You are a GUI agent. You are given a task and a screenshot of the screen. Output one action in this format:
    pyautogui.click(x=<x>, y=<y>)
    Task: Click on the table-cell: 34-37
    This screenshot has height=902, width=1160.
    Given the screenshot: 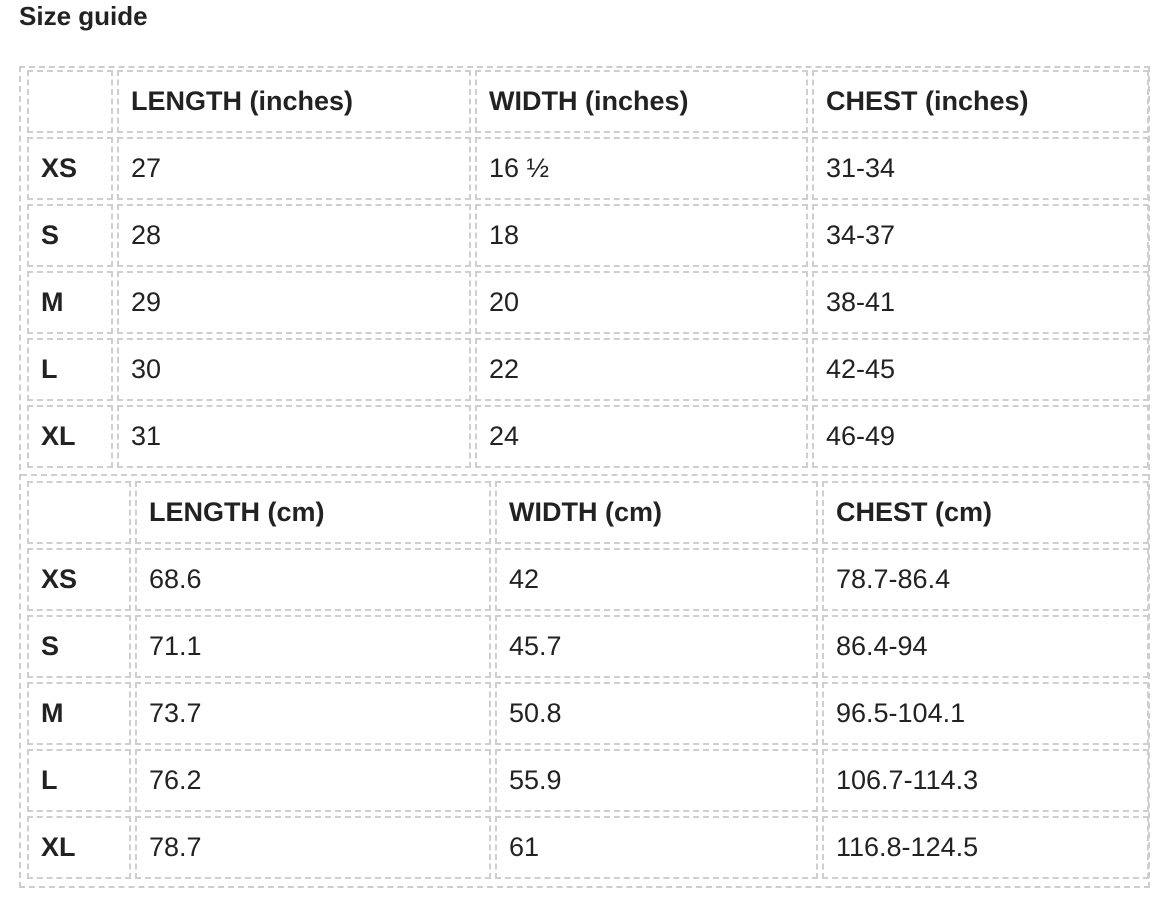 What is the action you would take?
    pyautogui.click(x=980, y=235)
    